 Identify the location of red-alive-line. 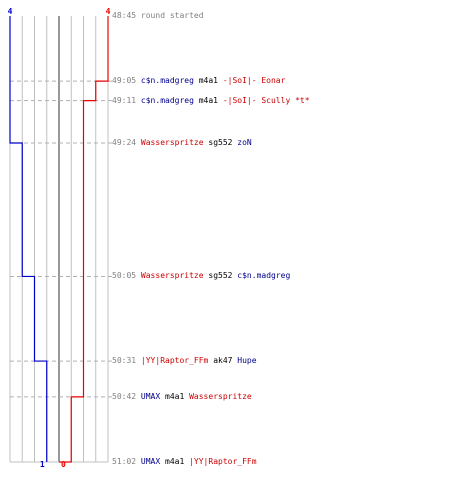
(84, 239).